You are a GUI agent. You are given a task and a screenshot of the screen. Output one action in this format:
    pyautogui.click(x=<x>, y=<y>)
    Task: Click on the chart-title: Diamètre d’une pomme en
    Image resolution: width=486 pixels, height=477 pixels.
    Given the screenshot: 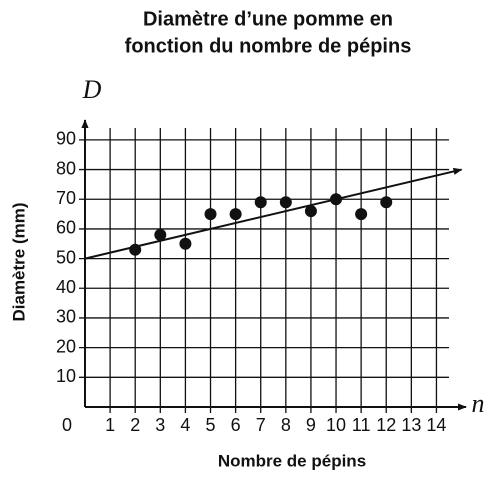 What is the action you would take?
    pyautogui.click(x=268, y=19)
    